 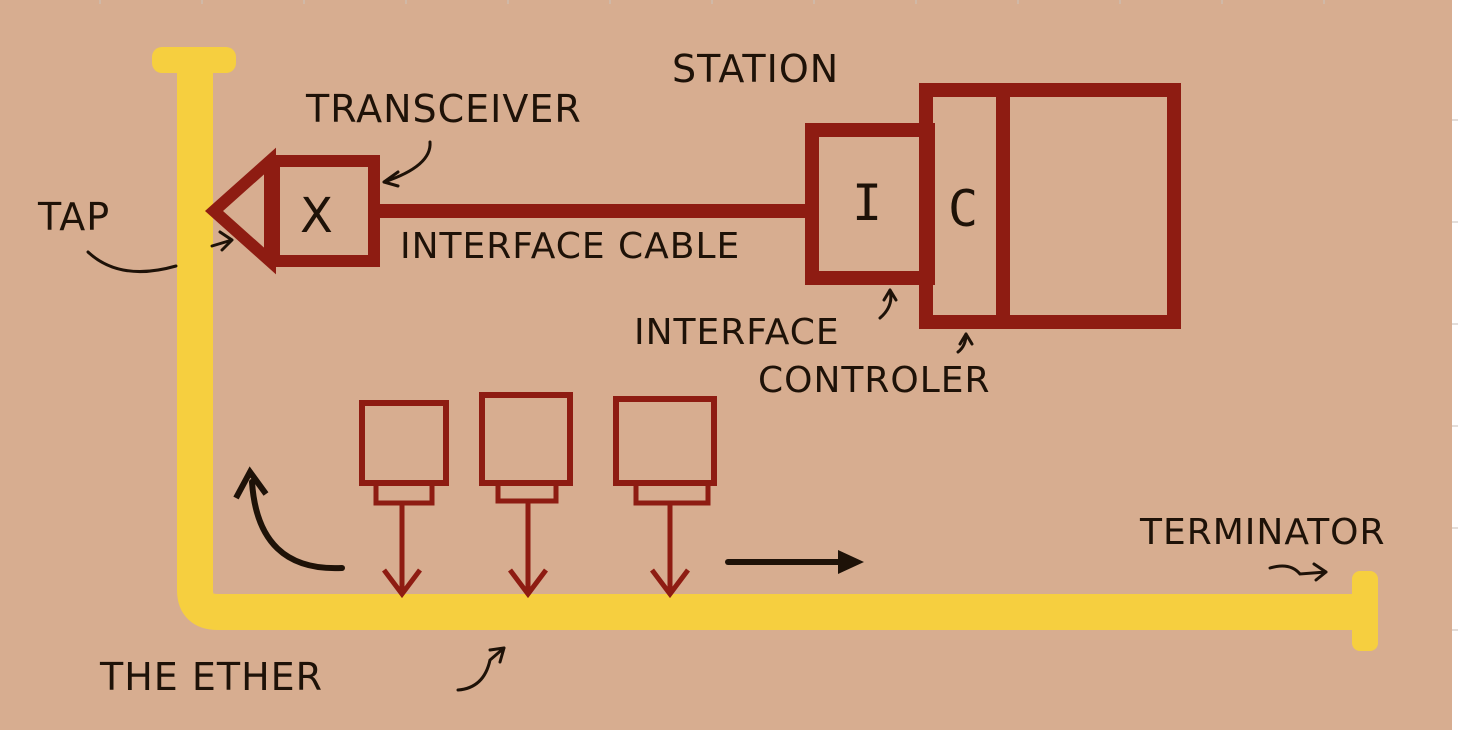 I want to click on transceiver-mark: X, so click(x=316, y=216).